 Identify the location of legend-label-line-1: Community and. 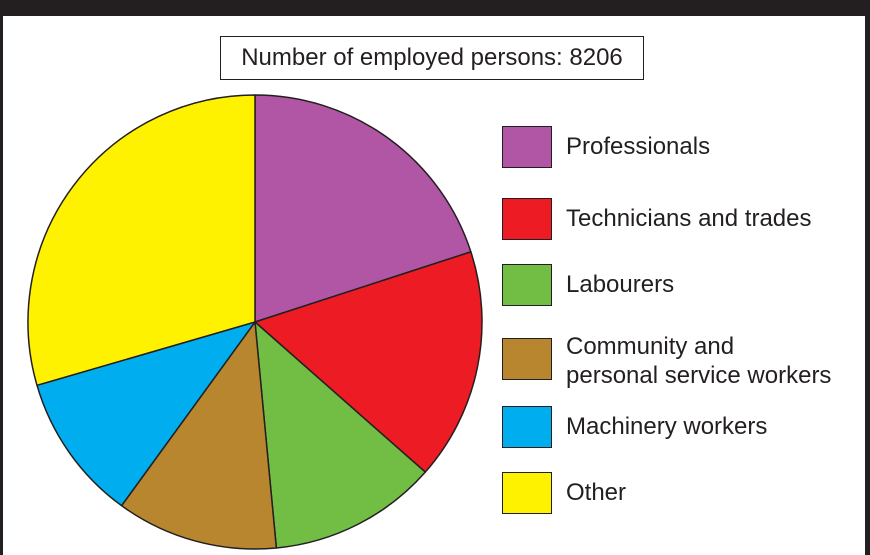
(650, 346).